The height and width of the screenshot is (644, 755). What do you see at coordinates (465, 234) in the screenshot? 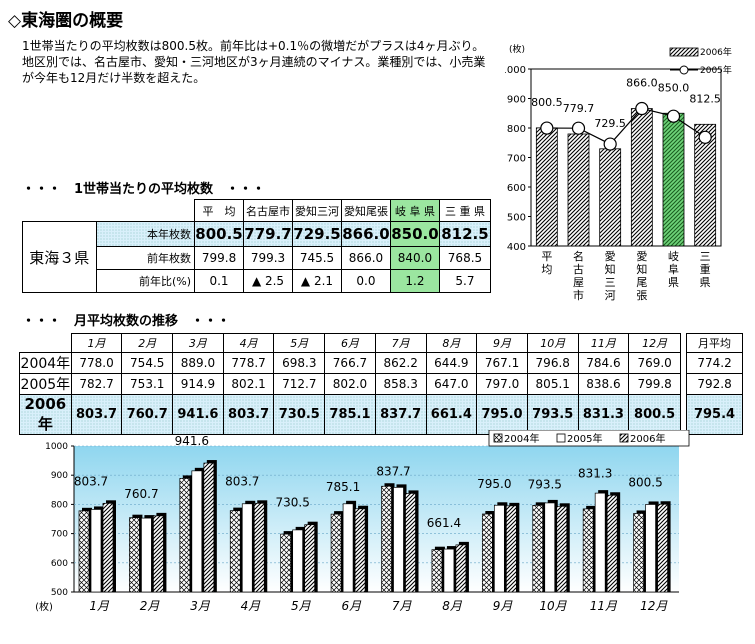
I see `table-cell: 812.5` at bounding box center [465, 234].